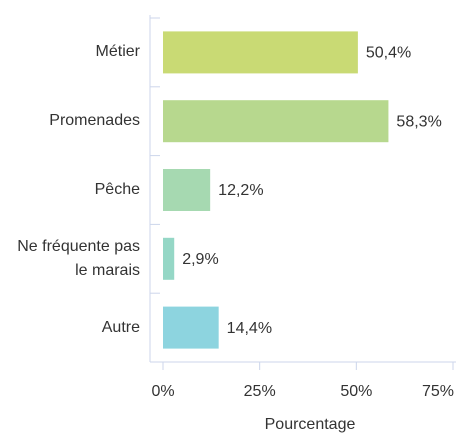 Image resolution: width=456 pixels, height=435 pixels. What do you see at coordinates (117, 52) in the screenshot?
I see `y-tick-label: Métier` at bounding box center [117, 52].